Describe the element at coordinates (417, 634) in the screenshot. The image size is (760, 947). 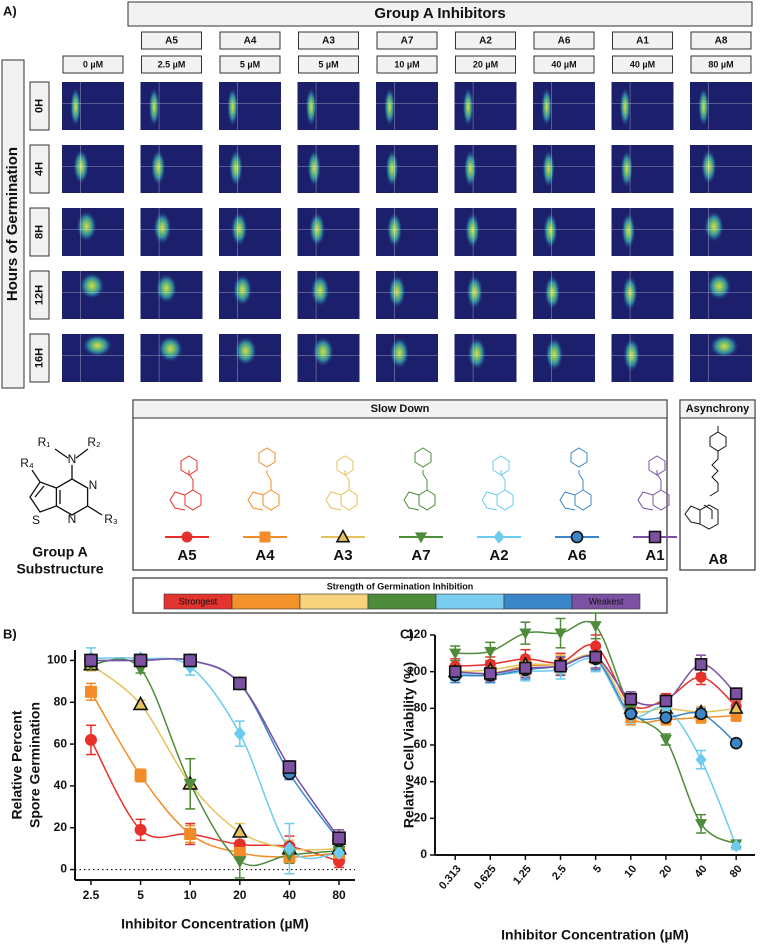
I see `y-tick-label: 120` at that location.